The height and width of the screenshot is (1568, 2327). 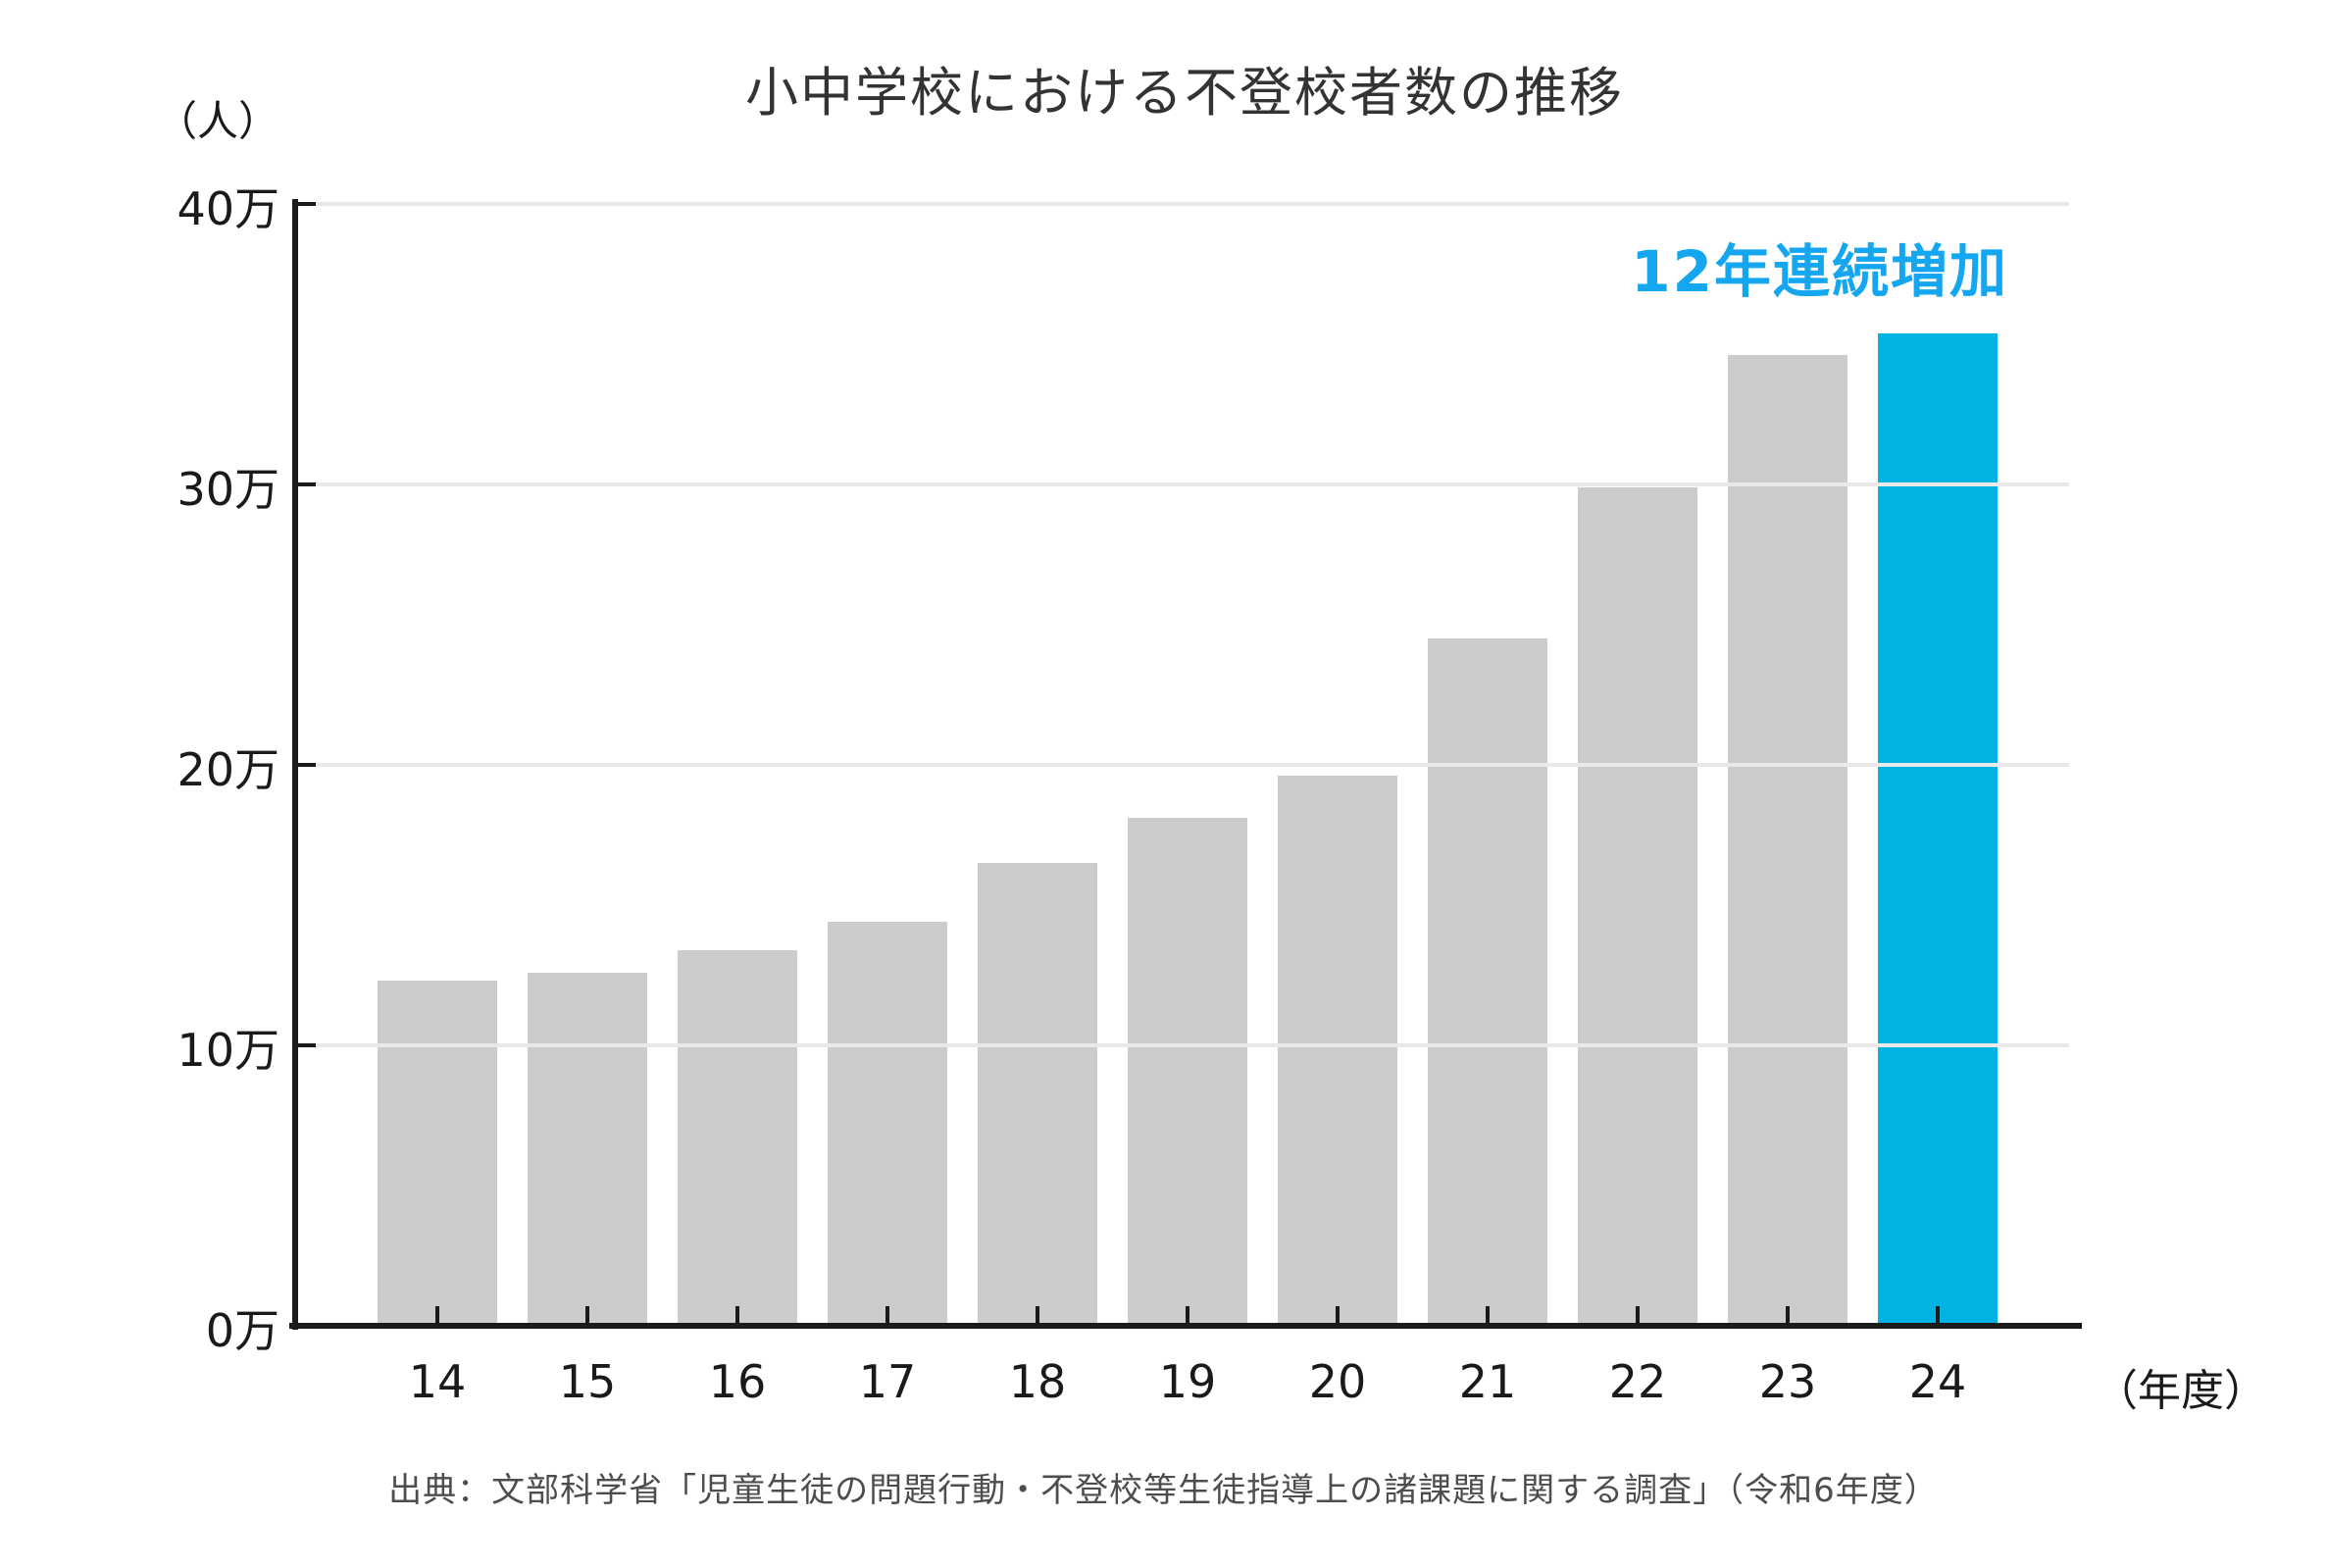 What do you see at coordinates (1037, 1381) in the screenshot?
I see `x-axis-label: 18` at bounding box center [1037, 1381].